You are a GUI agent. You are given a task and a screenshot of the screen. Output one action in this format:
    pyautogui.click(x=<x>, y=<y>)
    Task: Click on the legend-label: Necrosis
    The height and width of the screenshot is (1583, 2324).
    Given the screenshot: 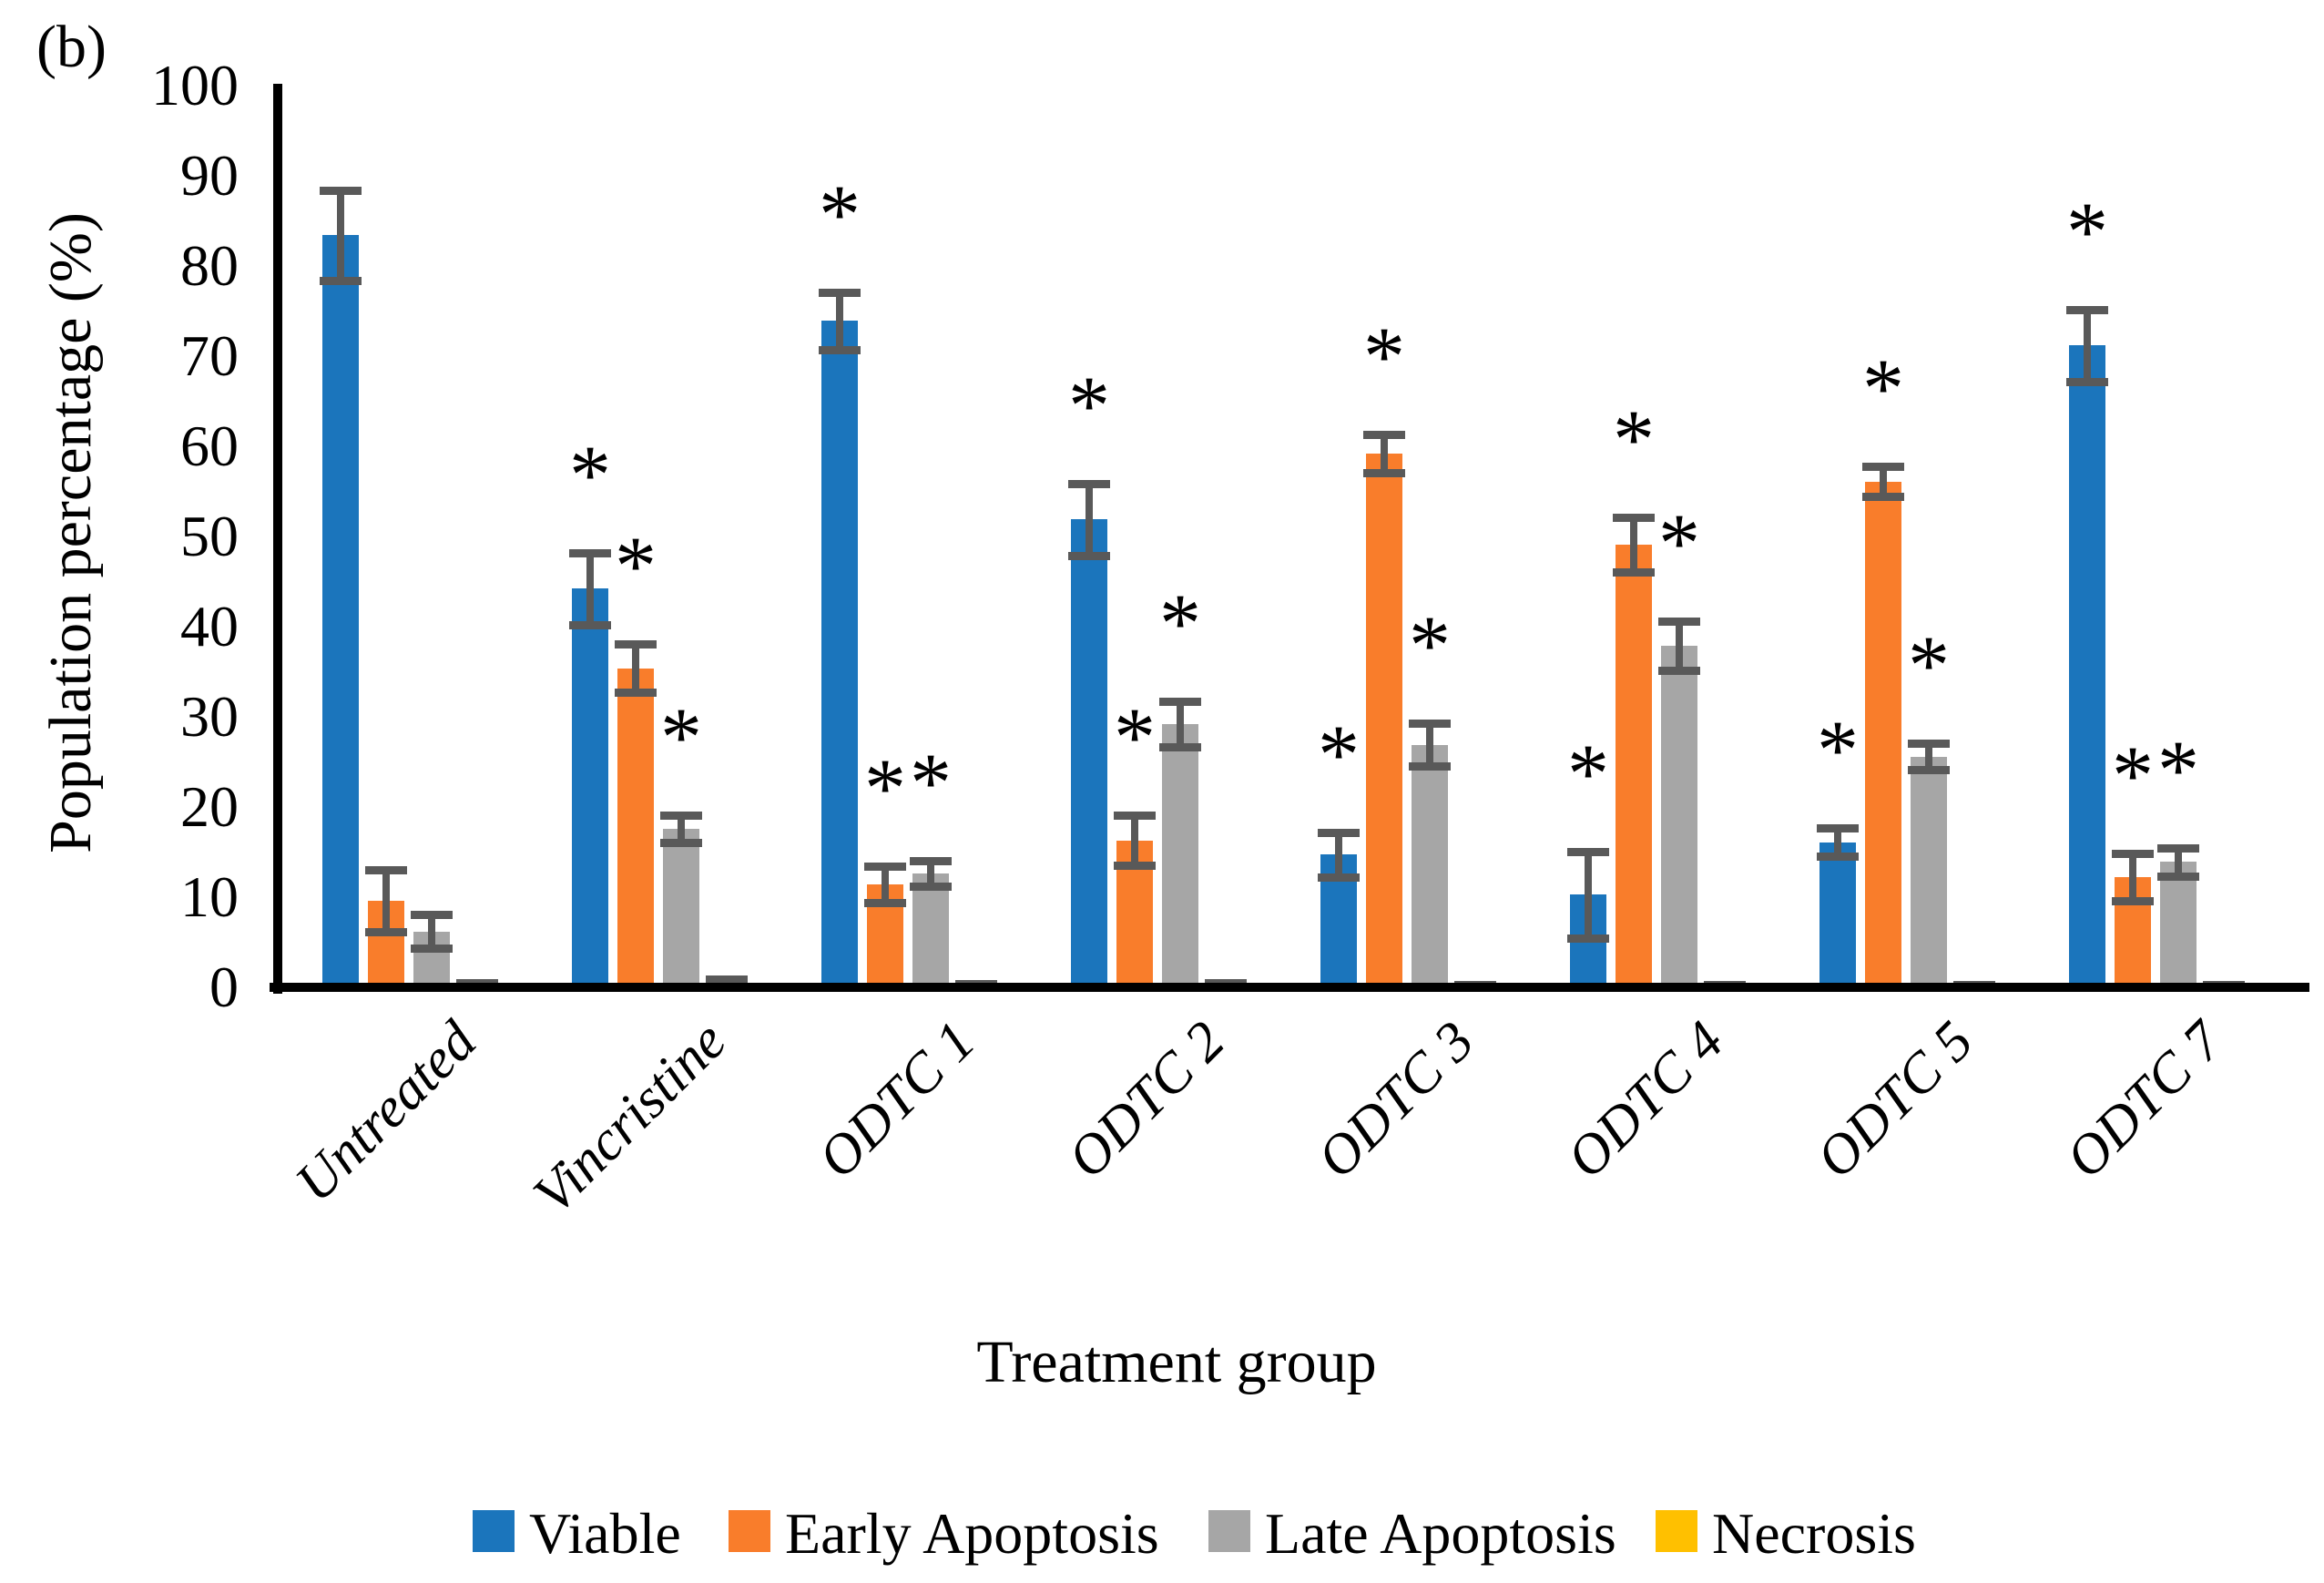 What is the action you would take?
    pyautogui.click(x=1814, y=1533)
    